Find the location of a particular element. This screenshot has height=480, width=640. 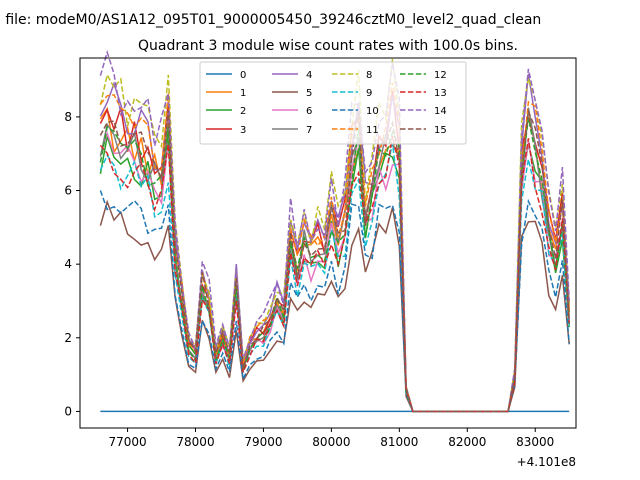

x-tick-label: 80000 is located at coordinates (331, 442).